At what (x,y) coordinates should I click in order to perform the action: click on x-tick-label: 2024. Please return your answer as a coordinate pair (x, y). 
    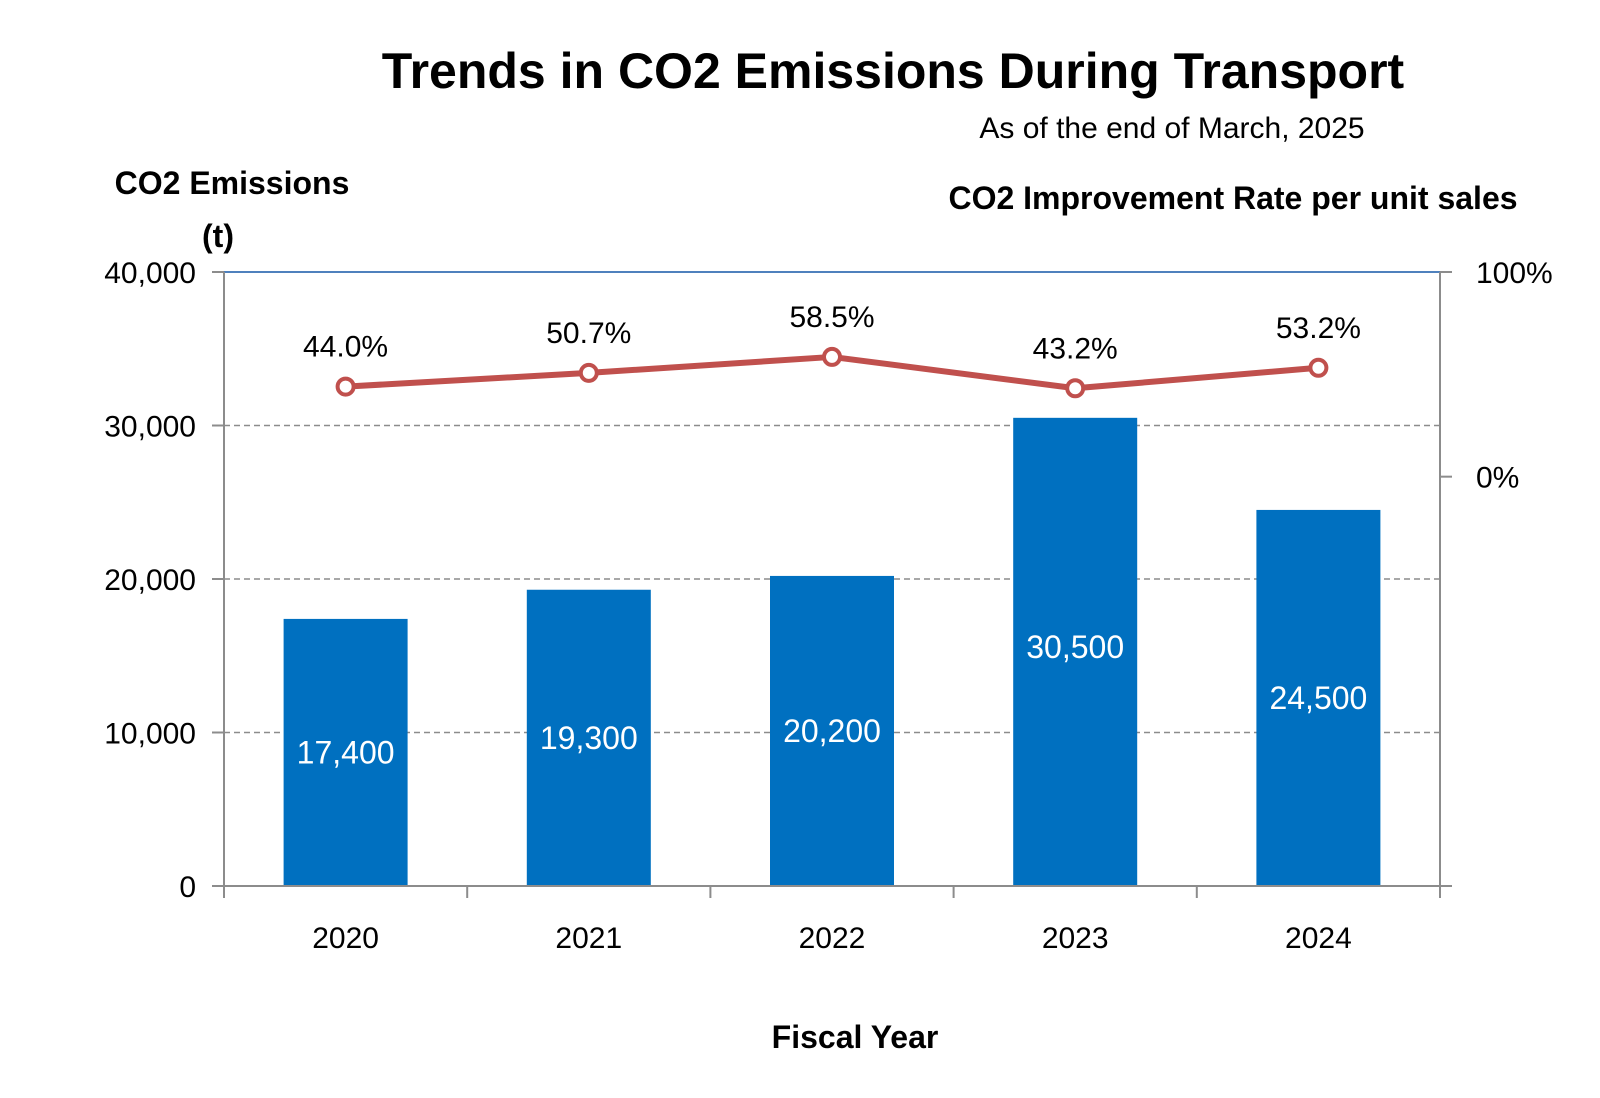
    Looking at the image, I should click on (1318, 938).